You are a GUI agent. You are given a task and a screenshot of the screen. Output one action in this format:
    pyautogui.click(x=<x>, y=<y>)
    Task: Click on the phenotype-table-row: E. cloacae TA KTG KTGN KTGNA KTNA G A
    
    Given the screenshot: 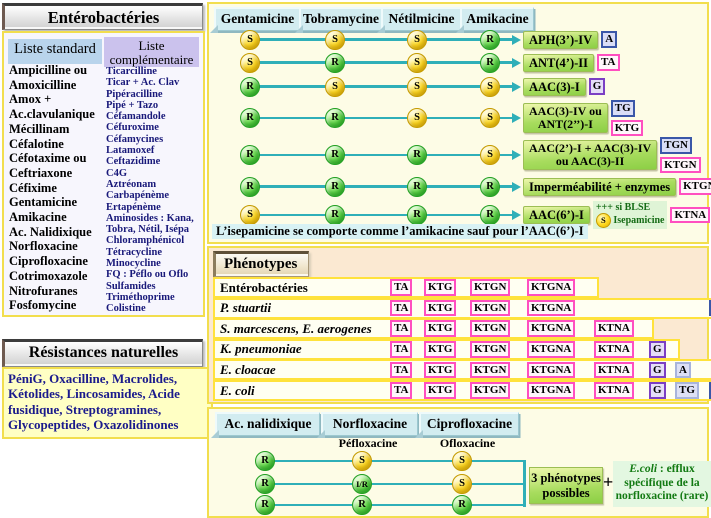 What is the action you would take?
    pyautogui.click(x=462, y=370)
    